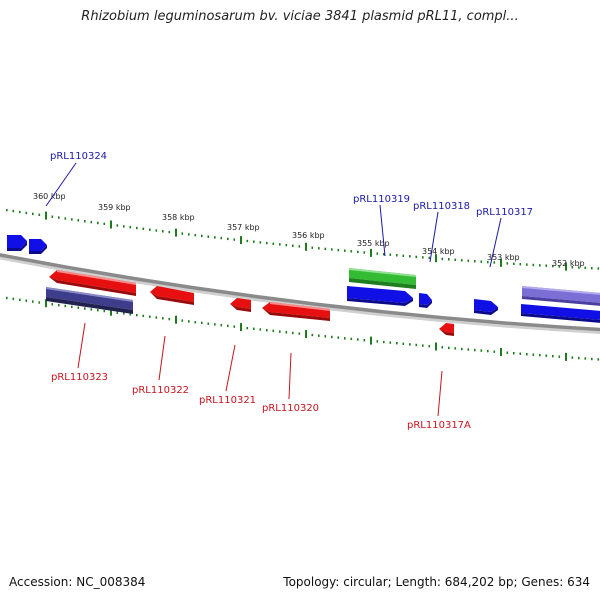  I want to click on gene-pRL110317, so click(425, 300).